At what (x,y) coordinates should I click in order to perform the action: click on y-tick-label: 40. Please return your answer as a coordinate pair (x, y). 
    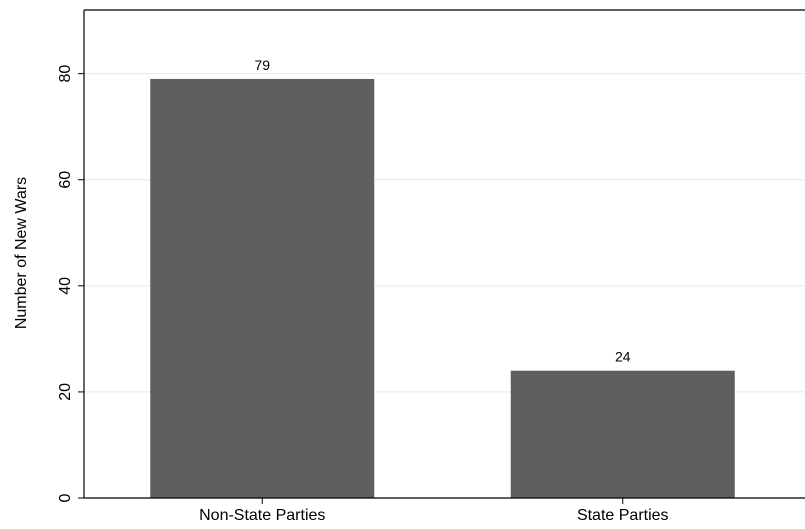
    Looking at the image, I should click on (65, 286).